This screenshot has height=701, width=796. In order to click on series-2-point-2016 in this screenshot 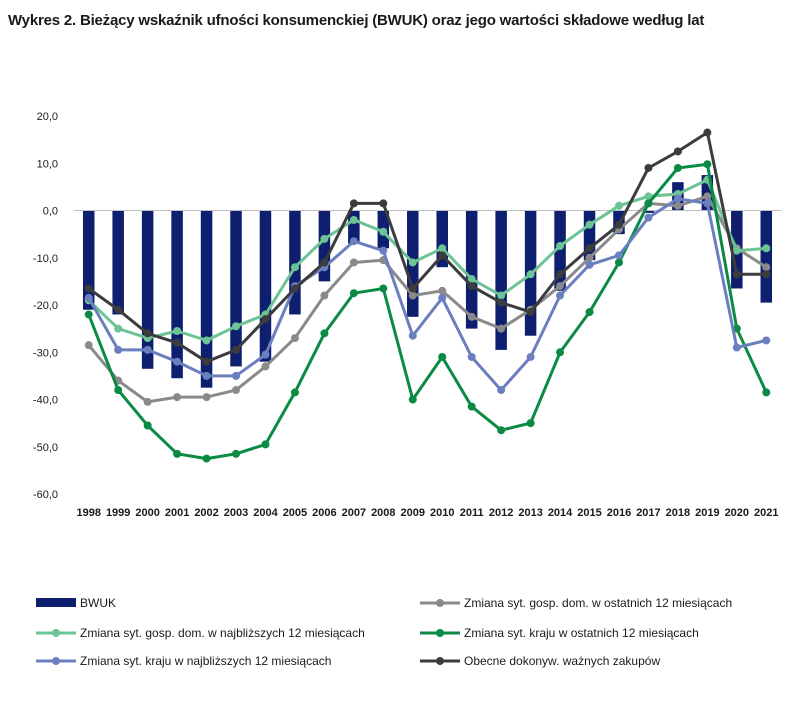, I will do `click(618, 205)`.